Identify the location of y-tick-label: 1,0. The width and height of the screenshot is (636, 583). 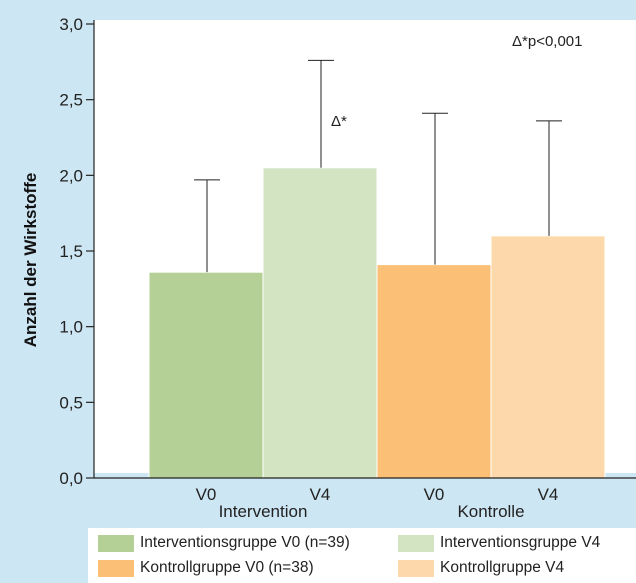
(71, 327).